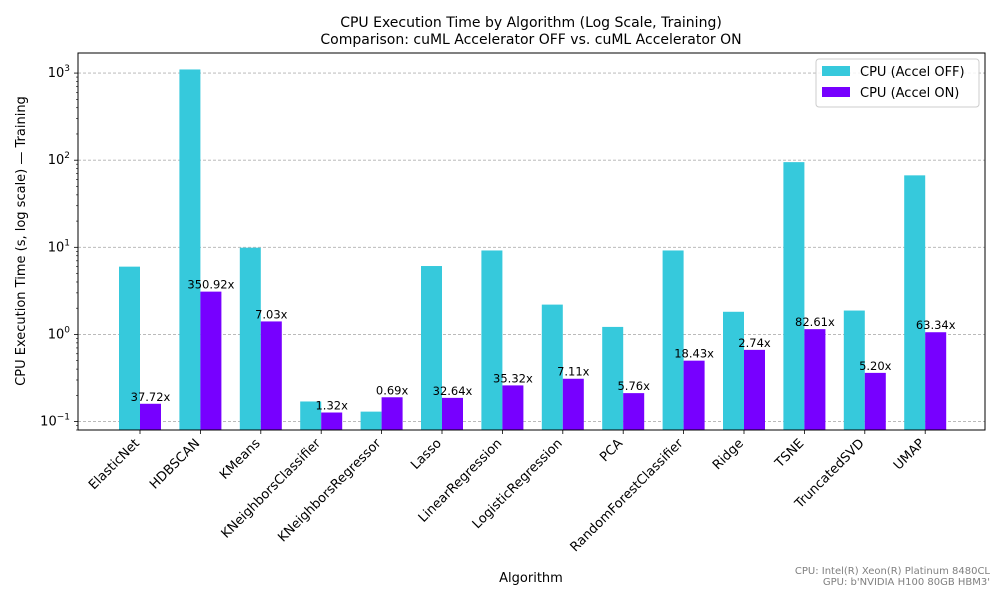  Describe the element at coordinates (611, 450) in the screenshot. I see `x-tick-label: PCA` at that location.